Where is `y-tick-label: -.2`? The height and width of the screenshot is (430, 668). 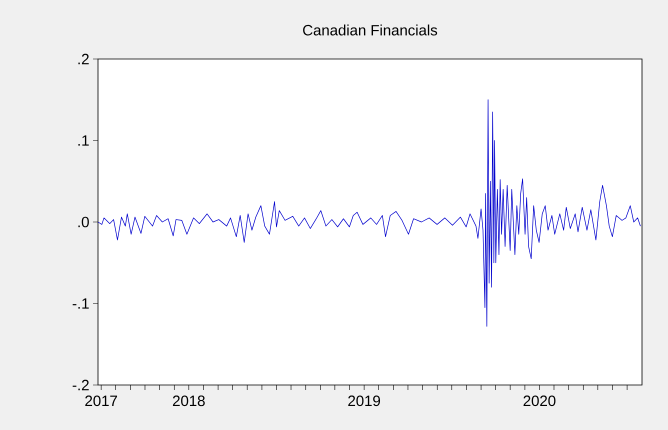
y-tick-label: -.2 is located at coordinates (80, 385).